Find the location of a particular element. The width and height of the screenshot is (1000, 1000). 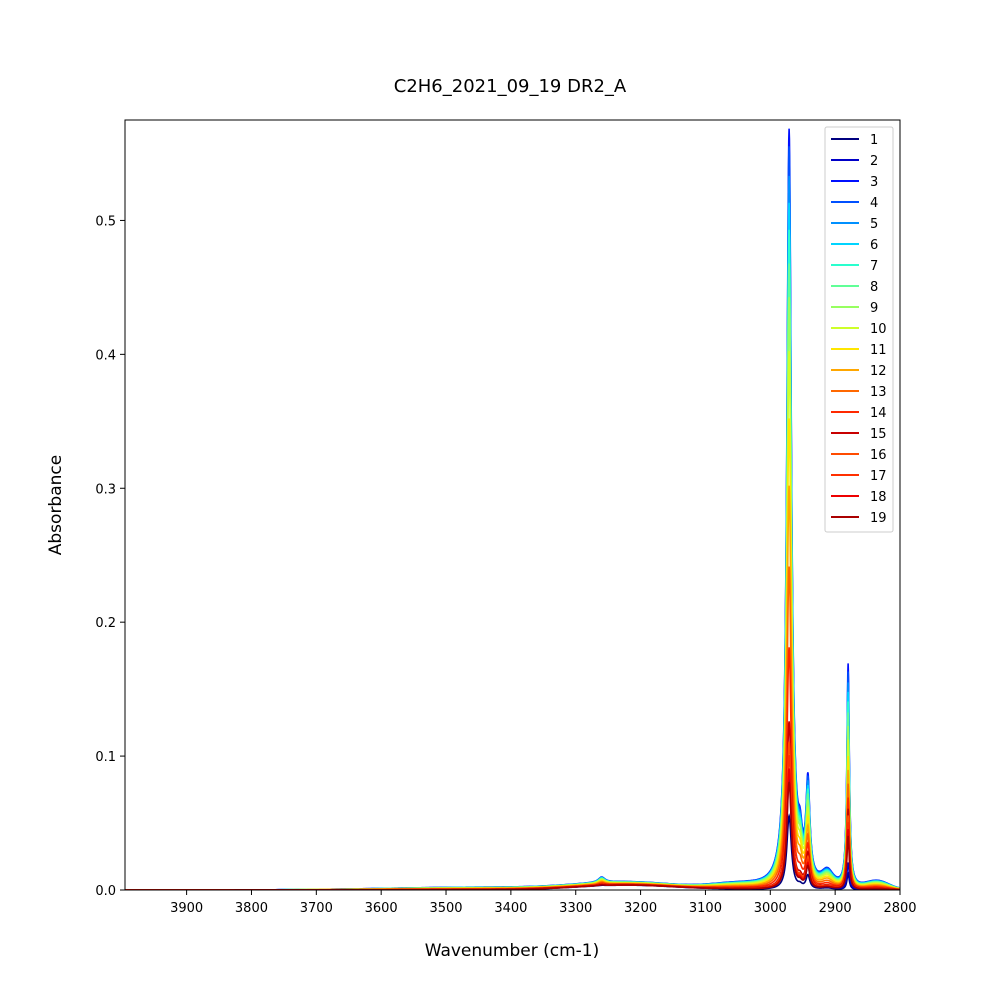

x-tick-label-3500: 3500 is located at coordinates (445, 908).